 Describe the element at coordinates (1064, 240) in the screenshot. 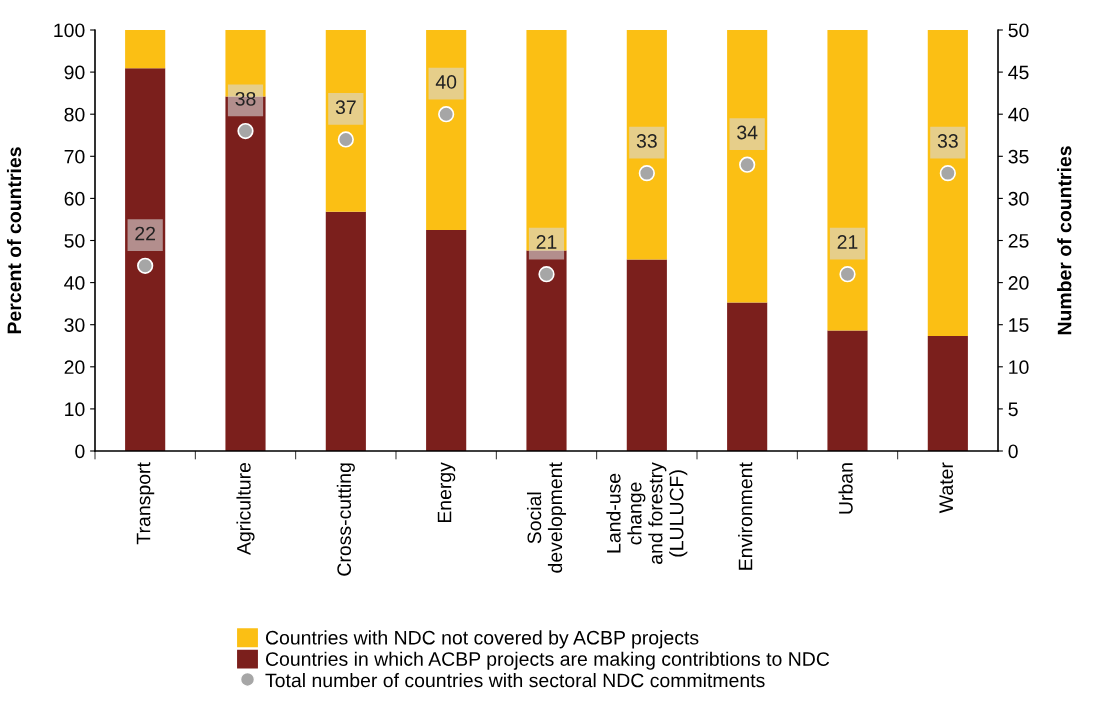

I see `y2-axis-title: Number of countries` at that location.